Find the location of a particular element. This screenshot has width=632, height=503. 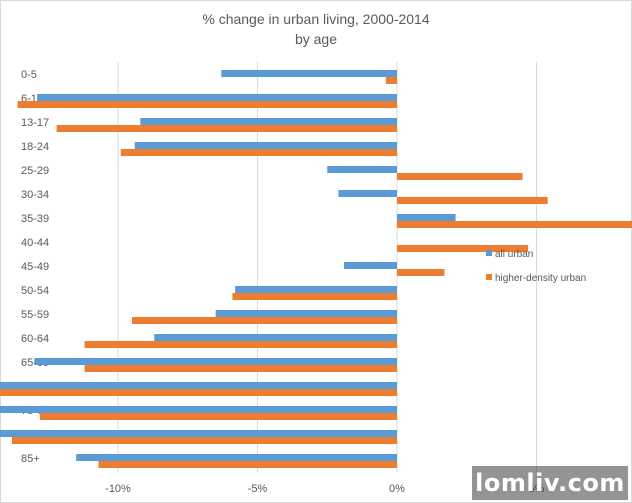

y-category-label: 25-29 is located at coordinates (35, 171).